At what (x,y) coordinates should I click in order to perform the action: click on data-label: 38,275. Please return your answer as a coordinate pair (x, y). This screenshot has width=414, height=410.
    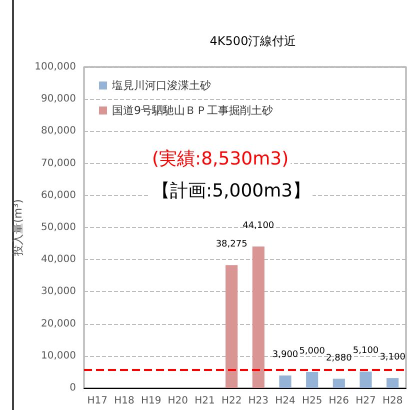
    Looking at the image, I should click on (232, 245).